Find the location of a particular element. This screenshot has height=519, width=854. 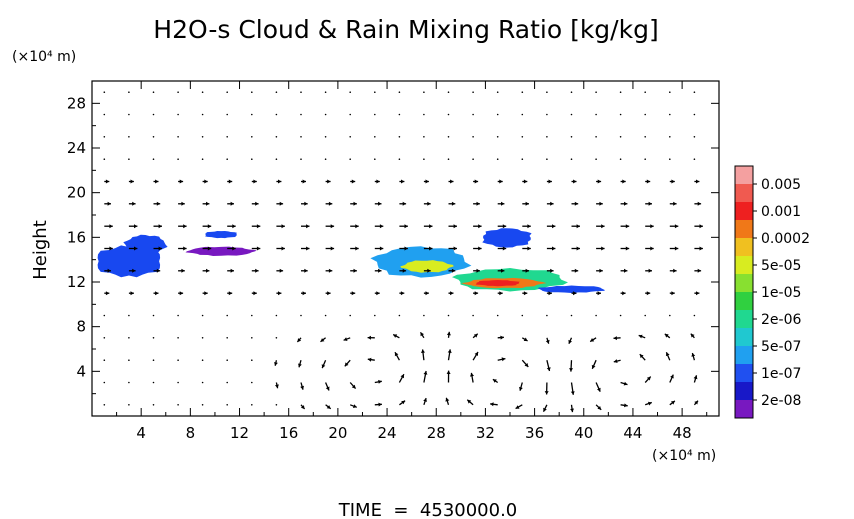

colorbar-label: 0.001 is located at coordinates (781, 212).